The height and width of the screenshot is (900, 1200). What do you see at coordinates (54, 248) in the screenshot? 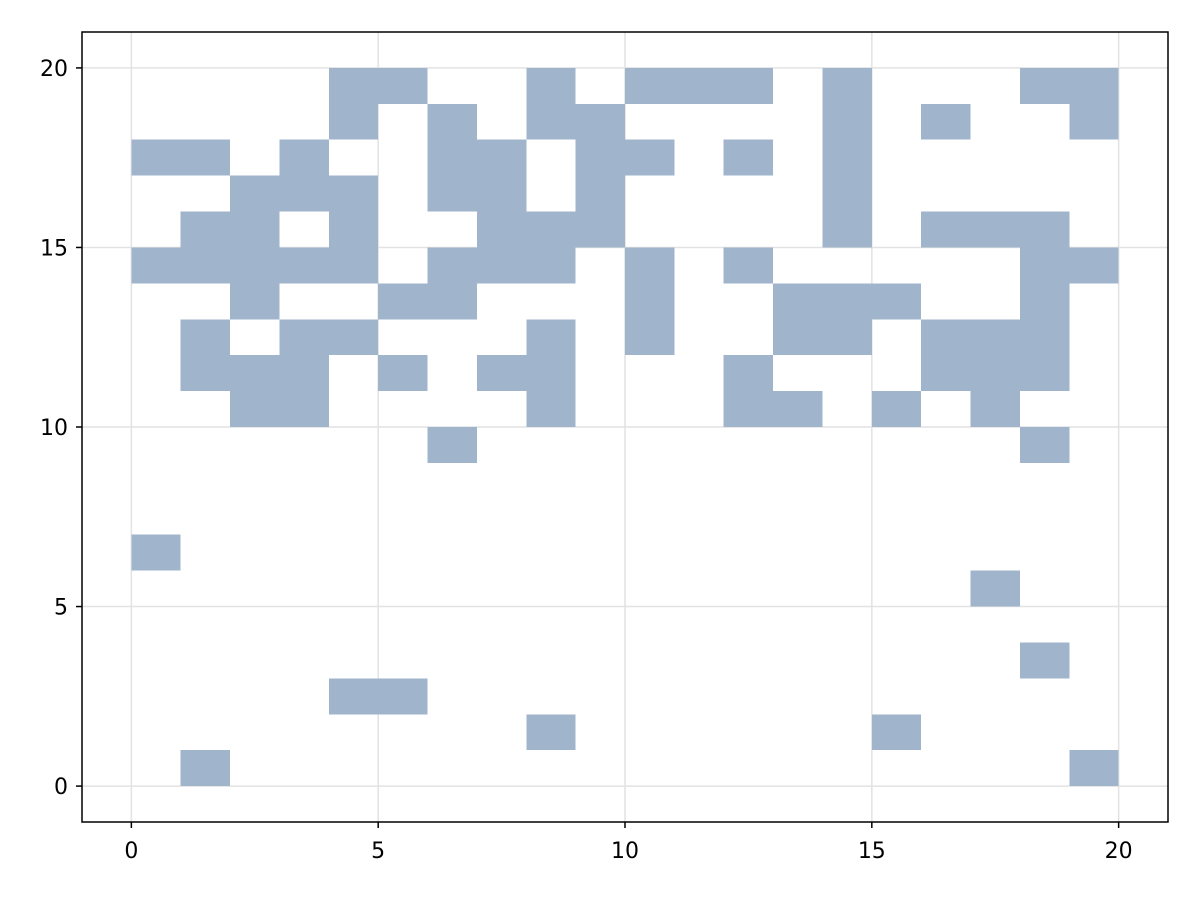
I see `y-tick-label: 15` at bounding box center [54, 248].